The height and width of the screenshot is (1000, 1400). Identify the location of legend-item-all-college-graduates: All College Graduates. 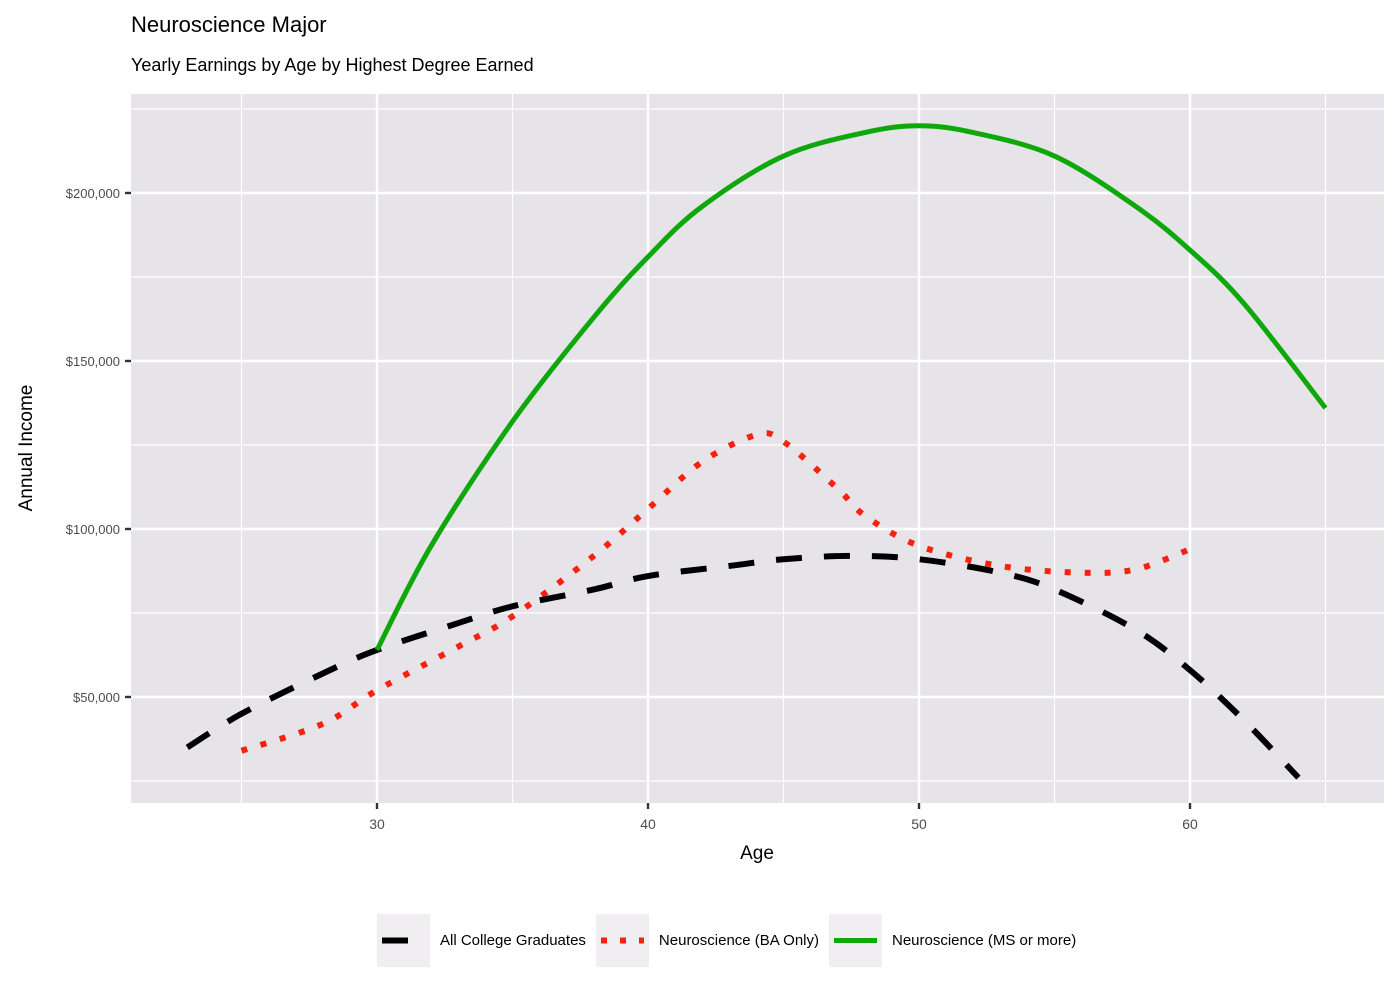
(486, 940).